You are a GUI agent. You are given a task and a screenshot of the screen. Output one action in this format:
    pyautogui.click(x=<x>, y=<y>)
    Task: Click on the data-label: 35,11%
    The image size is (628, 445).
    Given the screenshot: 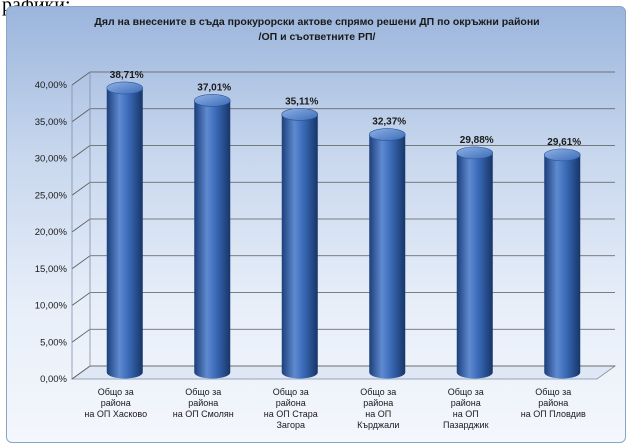 What is the action you would take?
    pyautogui.click(x=301, y=101)
    